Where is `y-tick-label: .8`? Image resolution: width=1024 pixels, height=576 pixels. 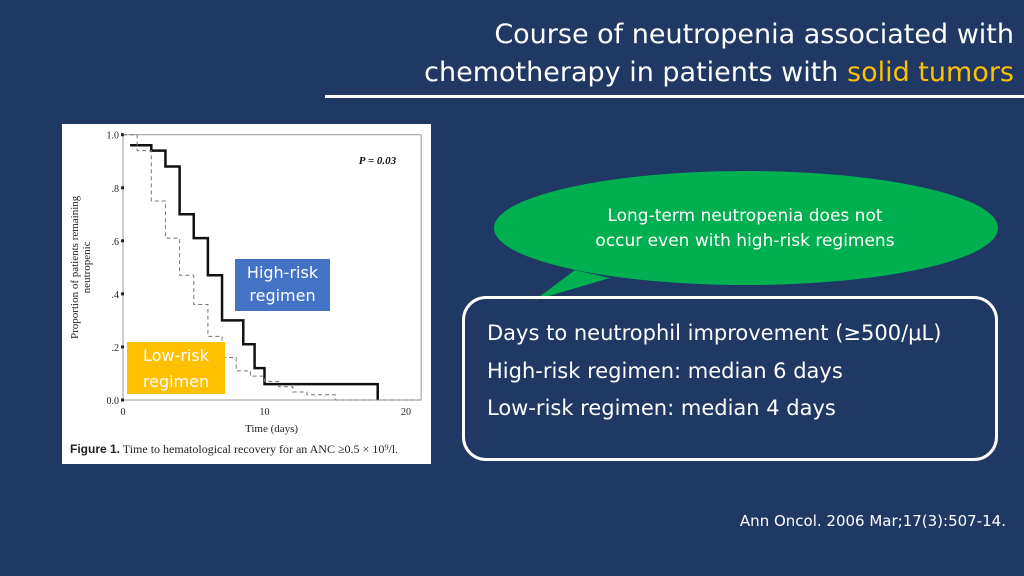
y-tick-label: .8 is located at coordinates (116, 189).